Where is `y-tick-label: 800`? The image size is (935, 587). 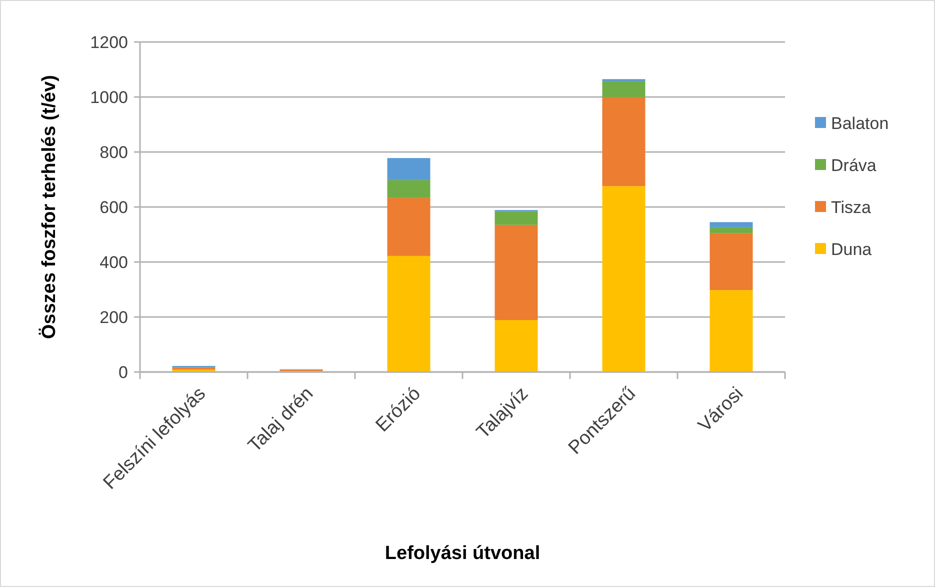 y-tick-label: 800 is located at coordinates (114, 152).